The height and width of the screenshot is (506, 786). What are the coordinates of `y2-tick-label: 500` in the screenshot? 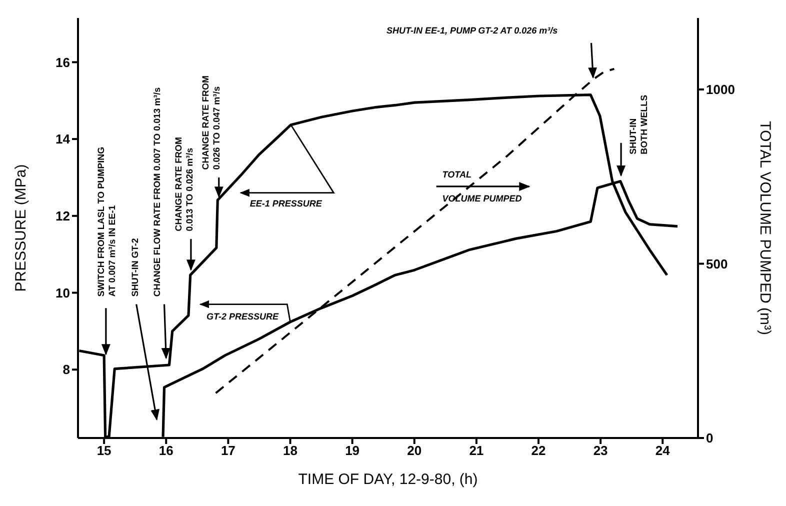 It's located at (717, 264).